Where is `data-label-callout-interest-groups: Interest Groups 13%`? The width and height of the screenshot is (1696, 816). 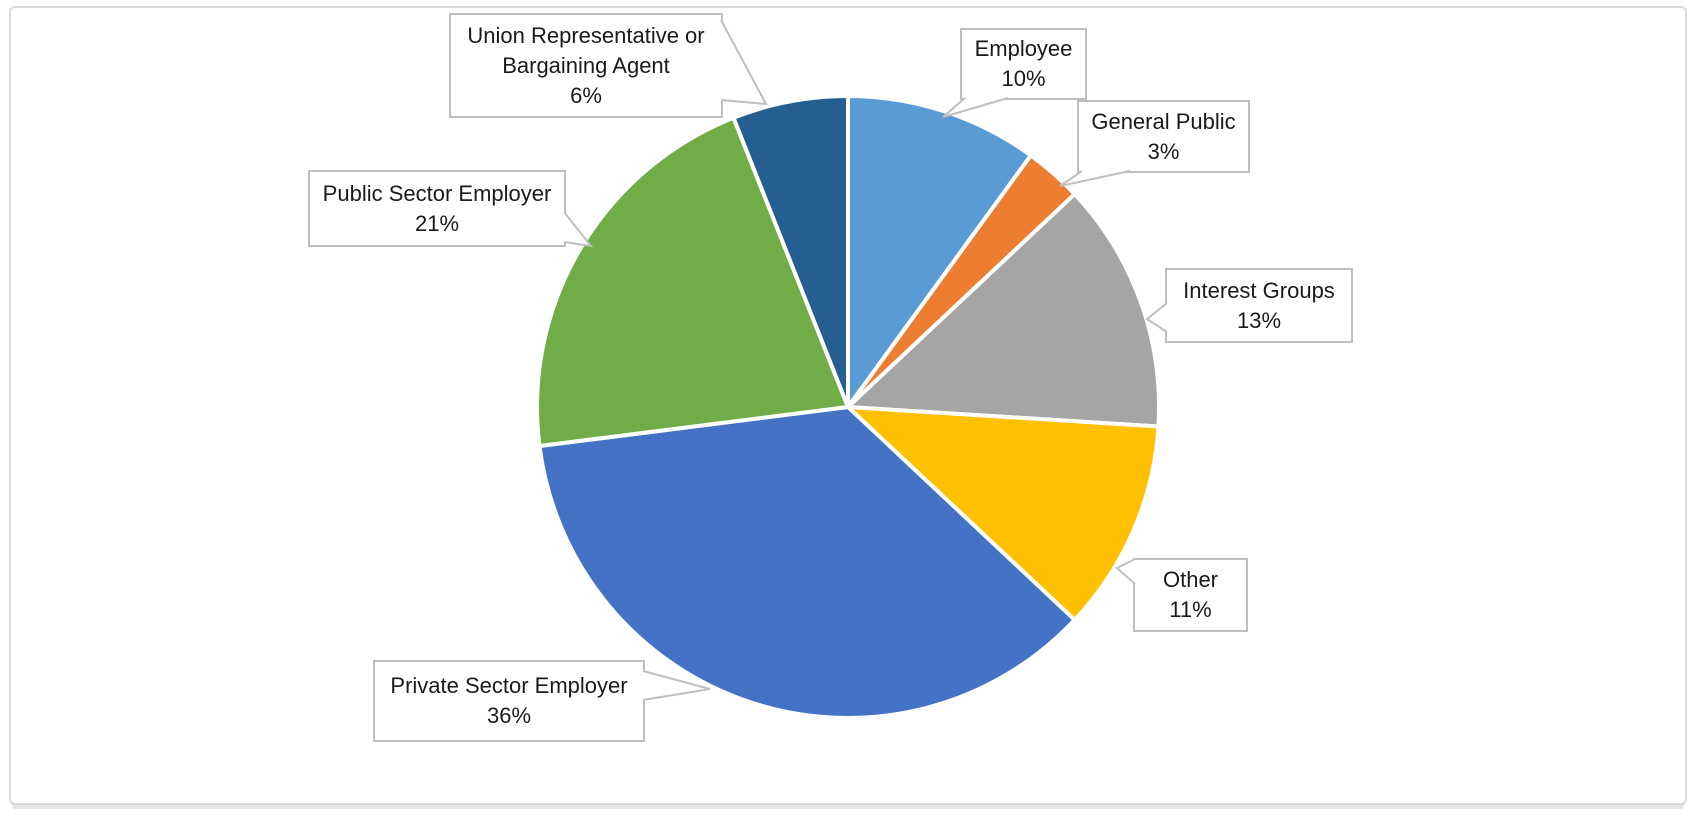 data-label-callout-interest-groups: Interest Groups 13% is located at coordinates (1259, 305).